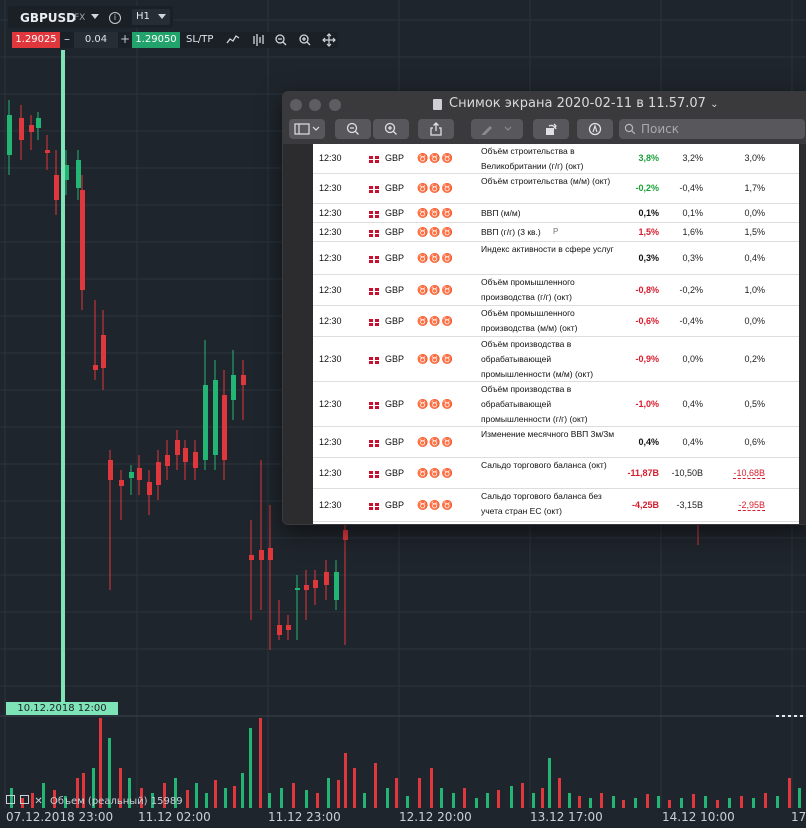 The image size is (806, 828). I want to click on share-button, so click(436, 129).